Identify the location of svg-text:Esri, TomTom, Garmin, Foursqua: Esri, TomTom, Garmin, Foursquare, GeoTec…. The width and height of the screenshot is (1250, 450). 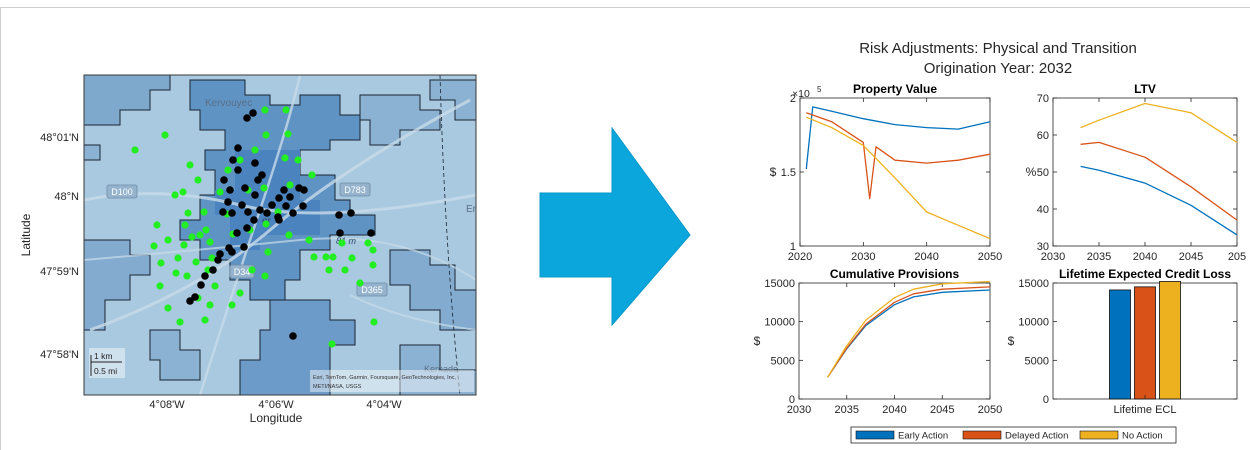
(384, 378).